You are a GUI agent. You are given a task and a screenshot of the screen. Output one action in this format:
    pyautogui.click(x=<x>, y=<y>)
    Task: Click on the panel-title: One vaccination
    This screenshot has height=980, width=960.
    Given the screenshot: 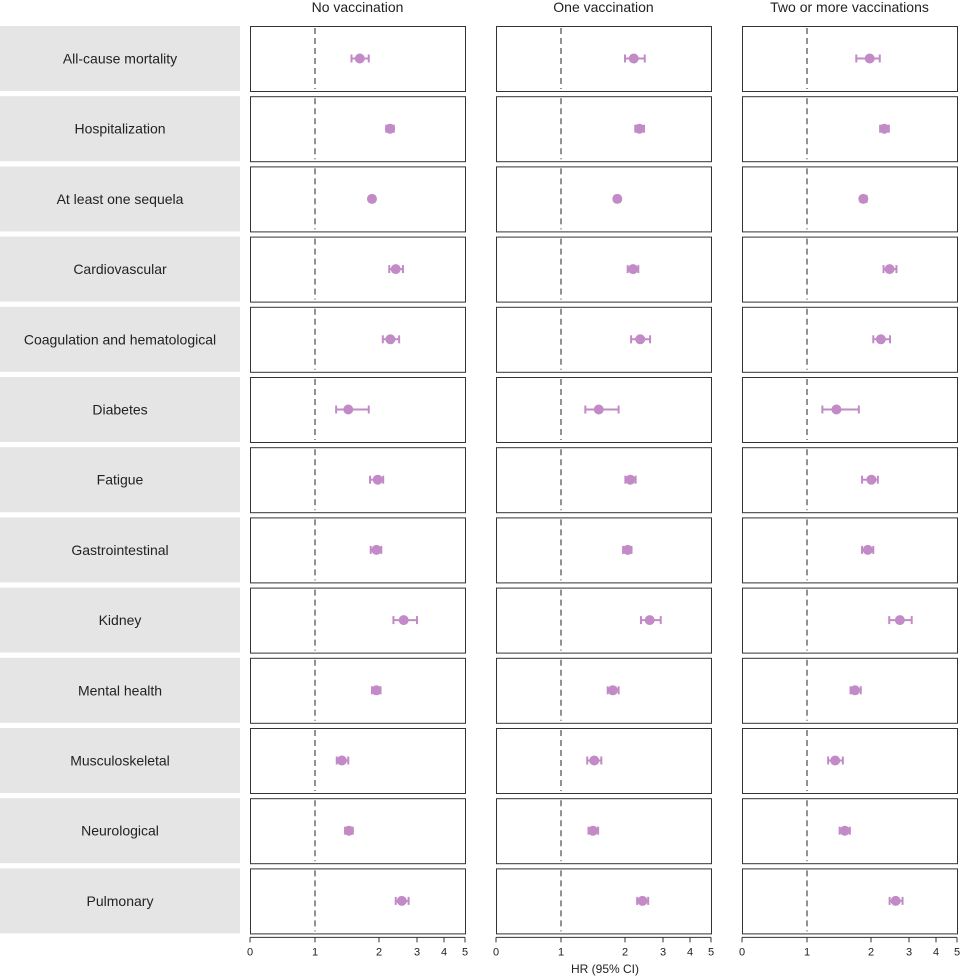 What is the action you would take?
    pyautogui.click(x=603, y=7)
    